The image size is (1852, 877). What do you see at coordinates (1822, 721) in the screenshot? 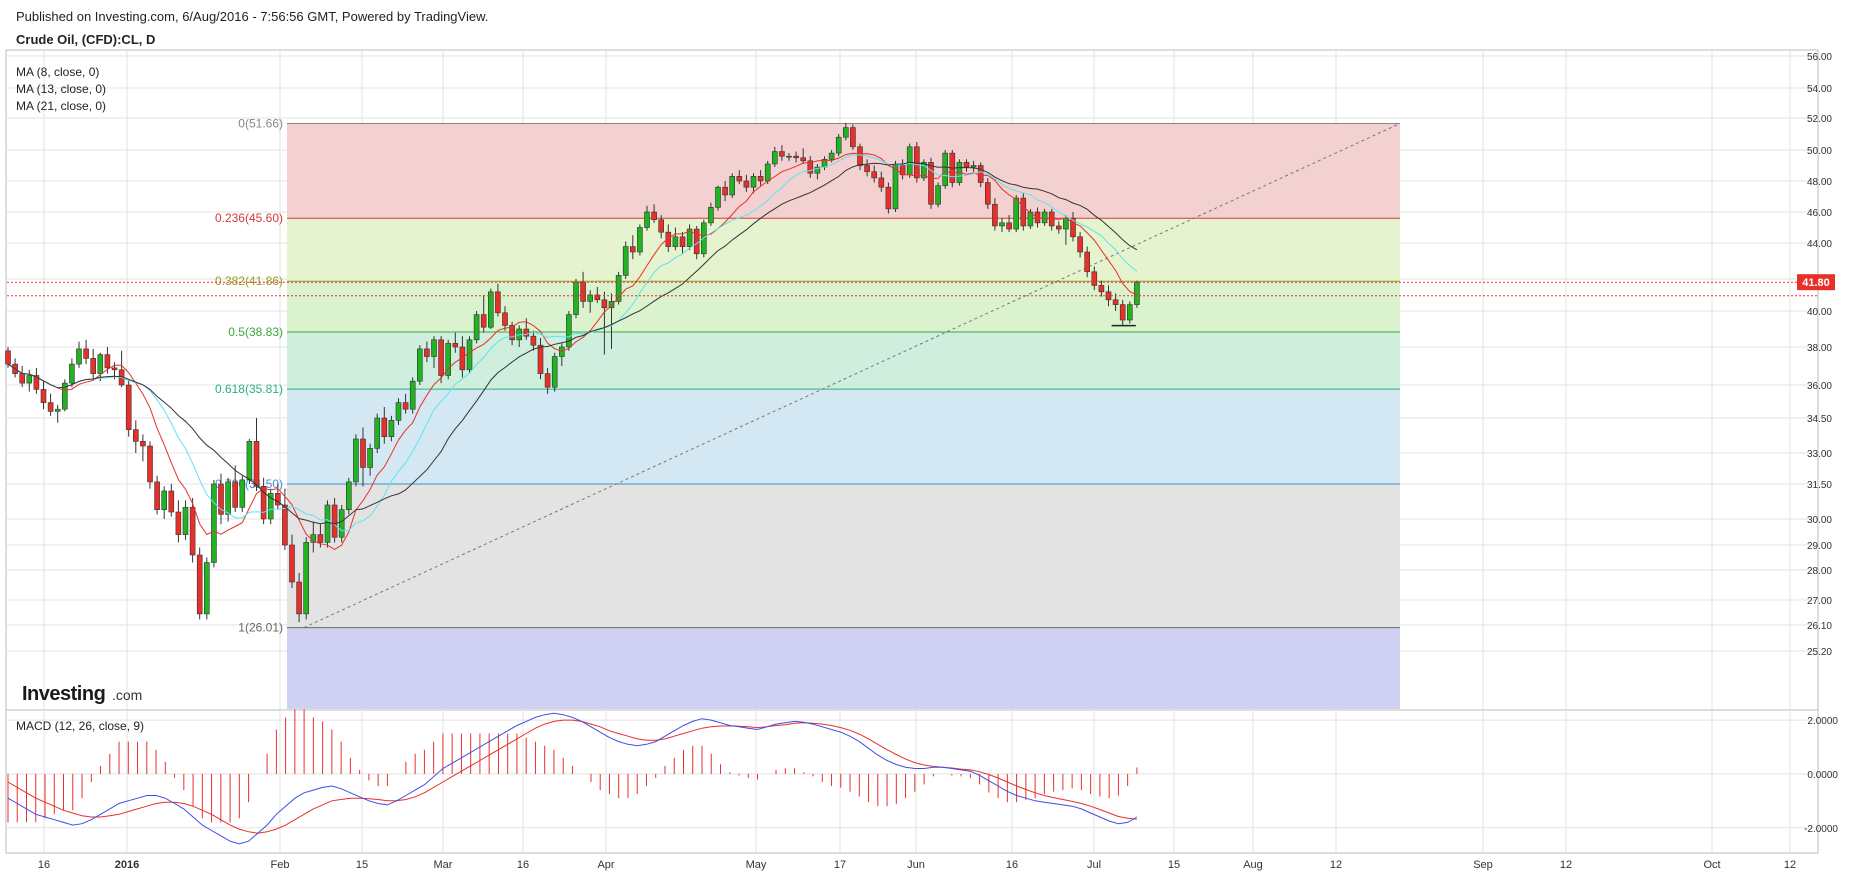
I see `macd-tick-label: 2.0000` at bounding box center [1822, 721].